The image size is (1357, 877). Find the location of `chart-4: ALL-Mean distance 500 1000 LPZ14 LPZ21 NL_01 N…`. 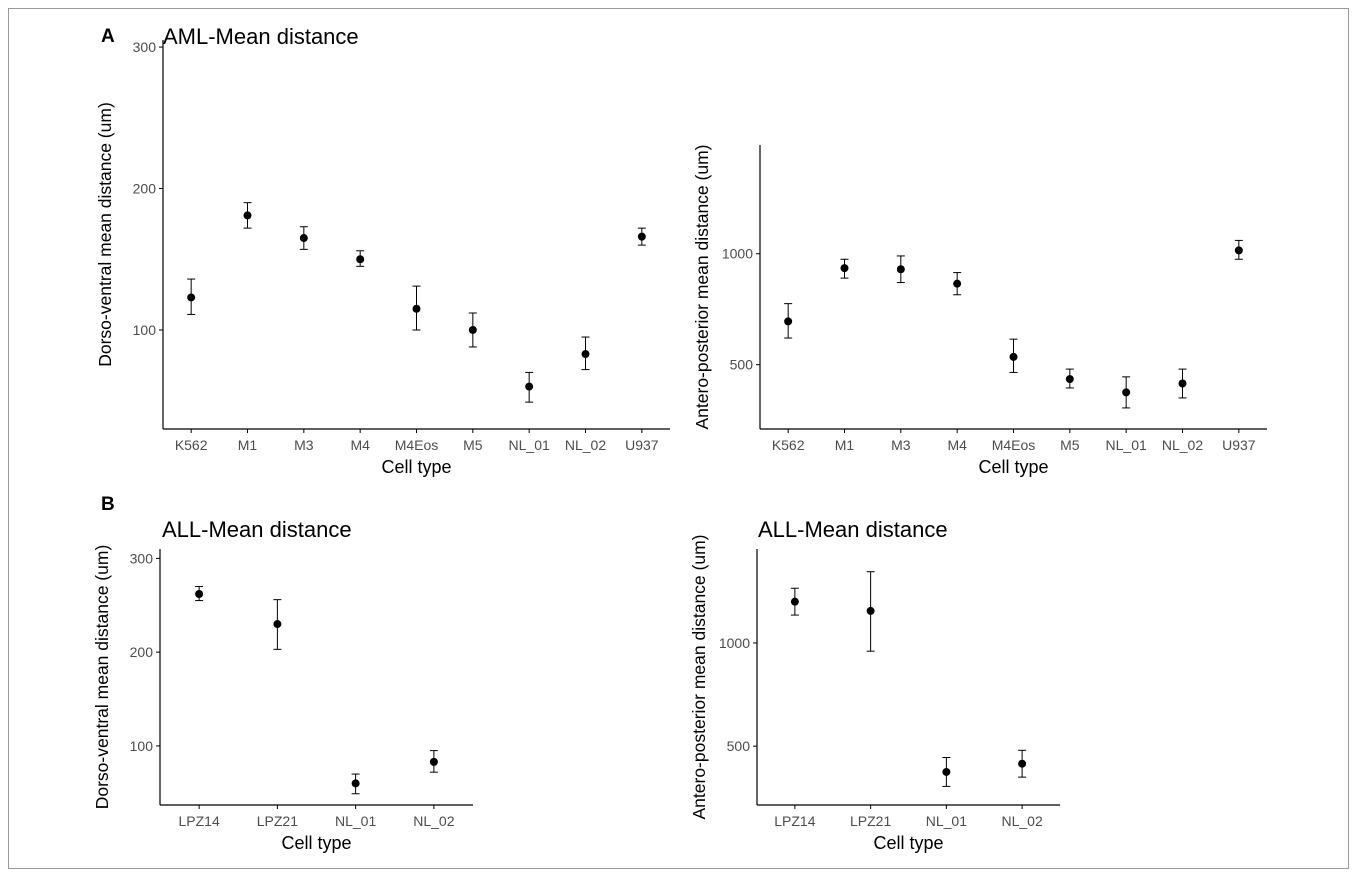

chart-4: ALL-Mean distance 500 1000 LPZ14 LPZ21 NL_01 N… is located at coordinates (874, 685).